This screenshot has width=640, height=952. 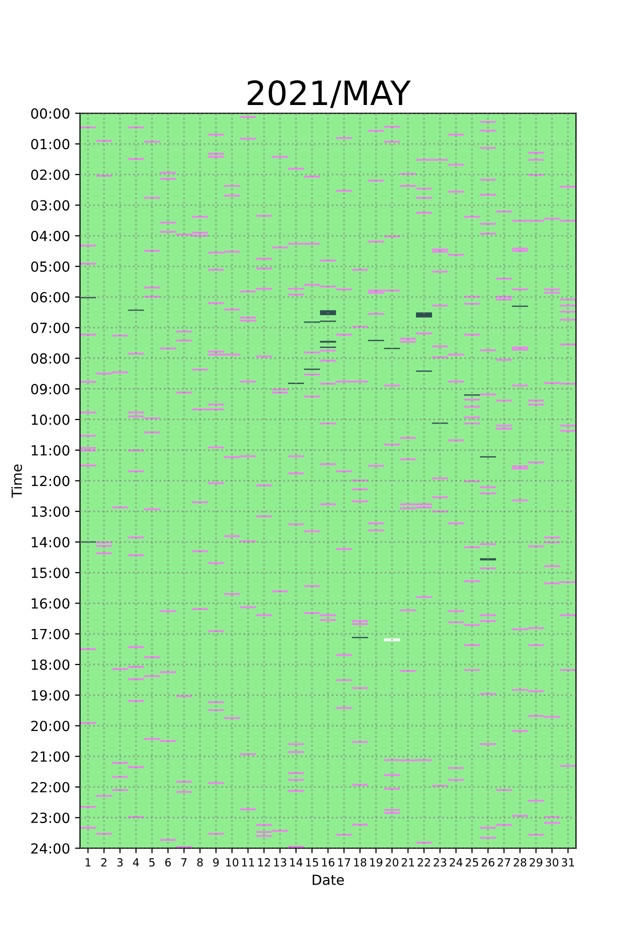 I want to click on x-tick-label: 21, so click(x=408, y=862).